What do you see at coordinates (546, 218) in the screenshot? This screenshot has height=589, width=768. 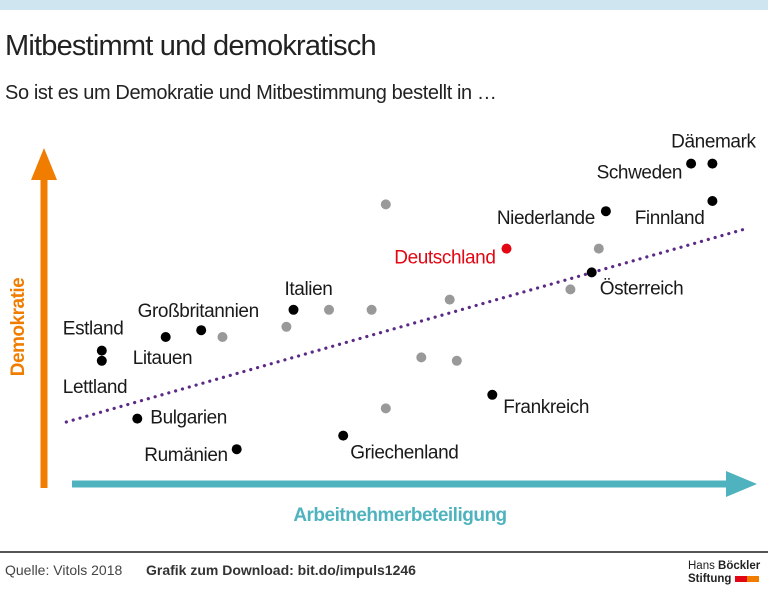 I see `label-niederlande: Niederlande` at bounding box center [546, 218].